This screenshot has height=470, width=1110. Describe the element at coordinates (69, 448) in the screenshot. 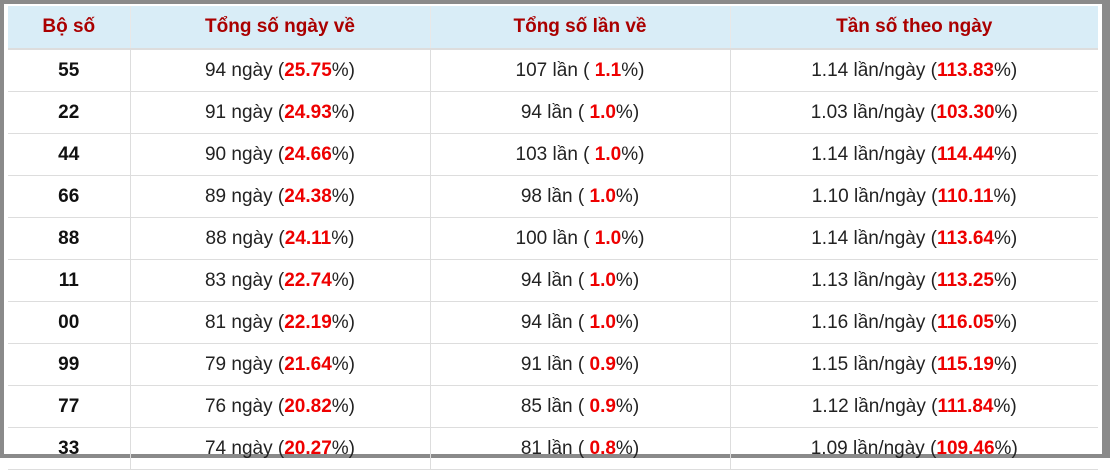

I see `number-cell: 33` at that location.